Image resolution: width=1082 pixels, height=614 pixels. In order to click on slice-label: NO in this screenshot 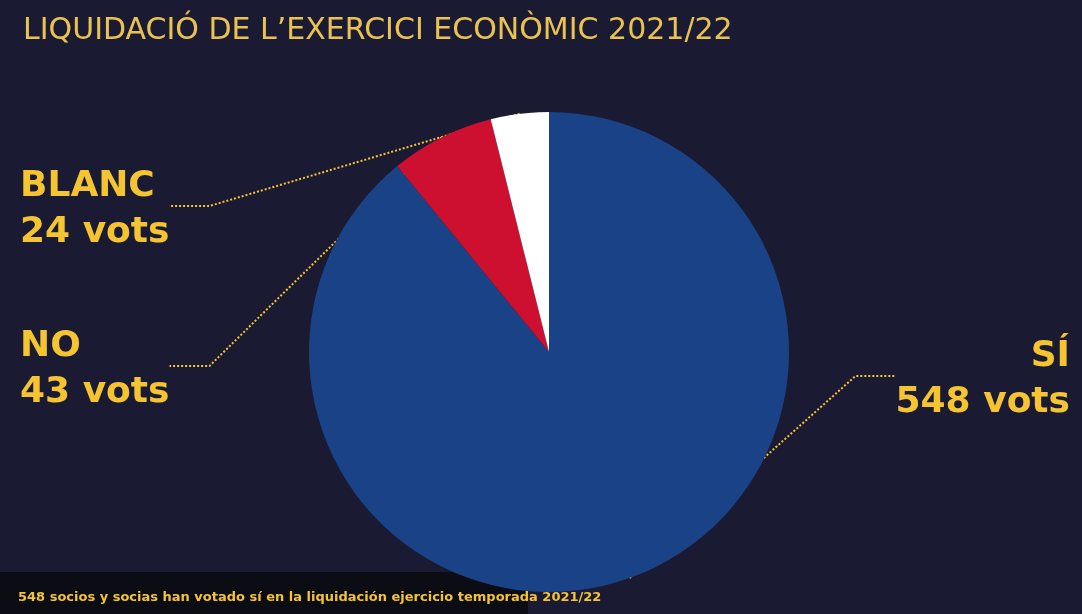, I will do `click(50, 343)`.